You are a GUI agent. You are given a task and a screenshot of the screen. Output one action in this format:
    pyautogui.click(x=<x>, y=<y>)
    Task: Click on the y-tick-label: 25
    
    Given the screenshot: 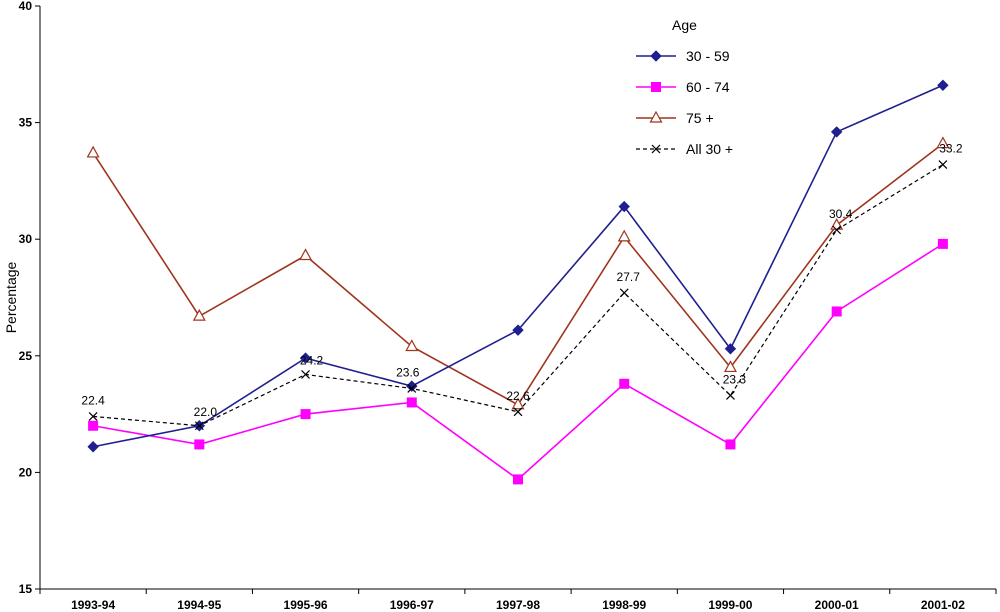 What is the action you would take?
    pyautogui.click(x=26, y=356)
    